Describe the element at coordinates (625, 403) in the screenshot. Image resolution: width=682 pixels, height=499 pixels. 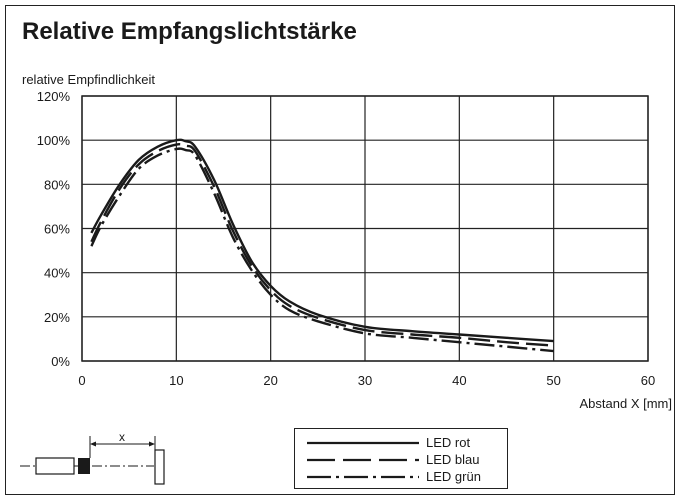
I see `x-axis-label: Abstand X [mm]` at that location.